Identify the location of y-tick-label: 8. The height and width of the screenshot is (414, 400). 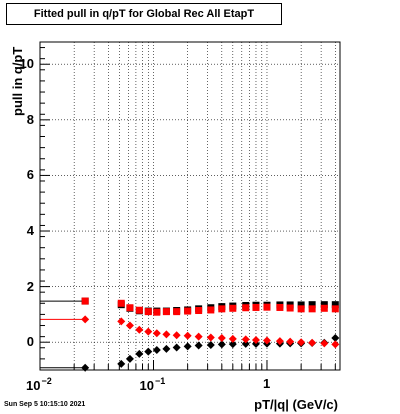
(30, 119).